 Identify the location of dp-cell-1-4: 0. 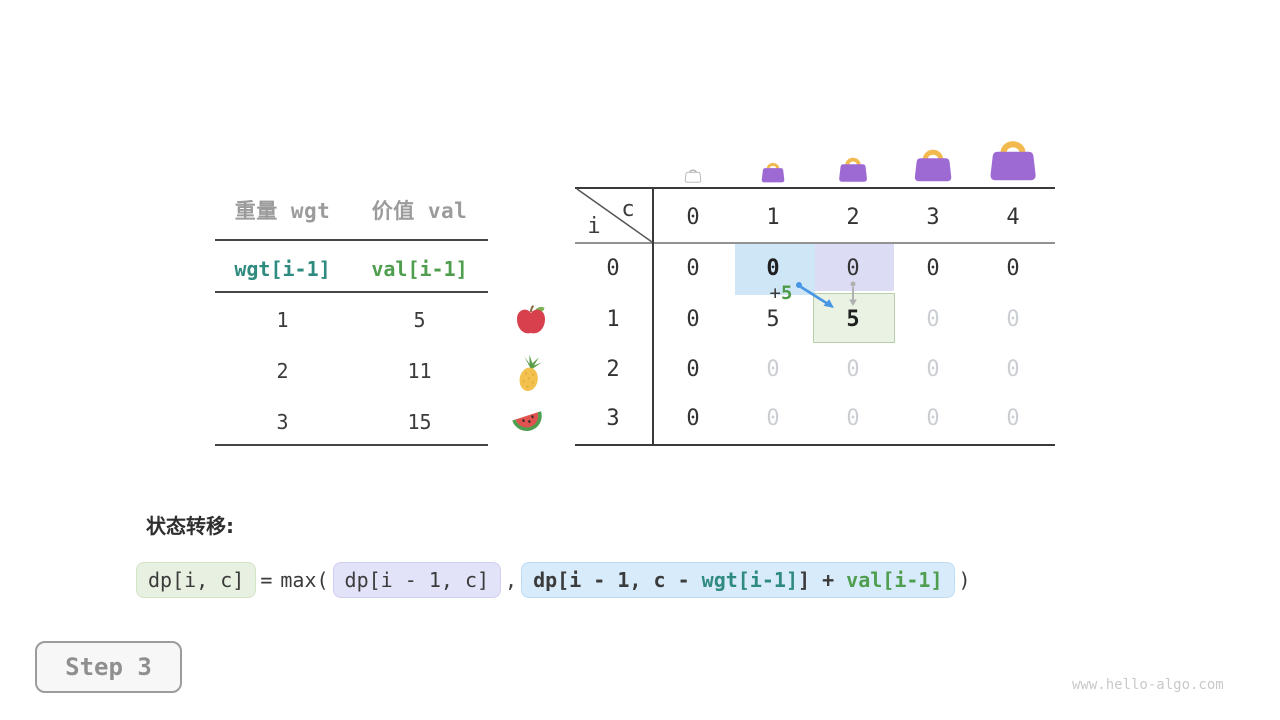
(1013, 319).